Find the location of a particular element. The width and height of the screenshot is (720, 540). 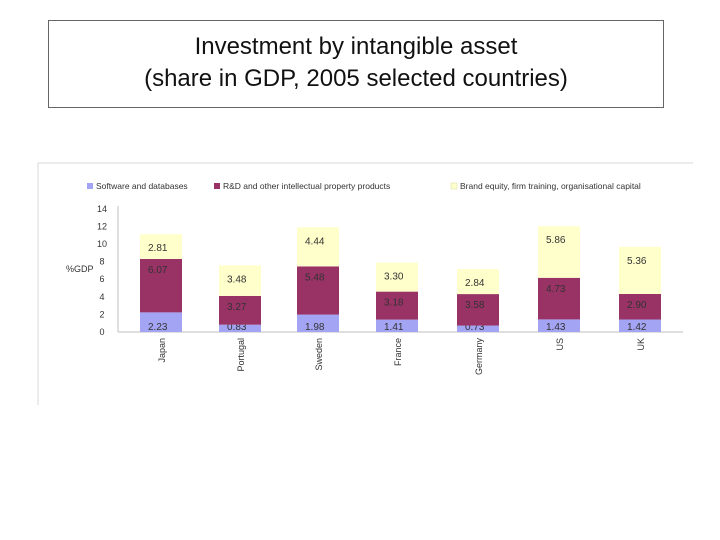

y-tick-label-2: 2 is located at coordinates (101, 314).